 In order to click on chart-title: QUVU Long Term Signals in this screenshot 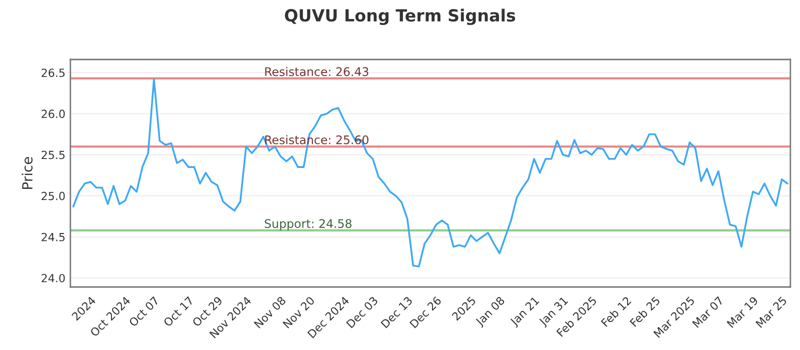, I will do `click(400, 17)`.